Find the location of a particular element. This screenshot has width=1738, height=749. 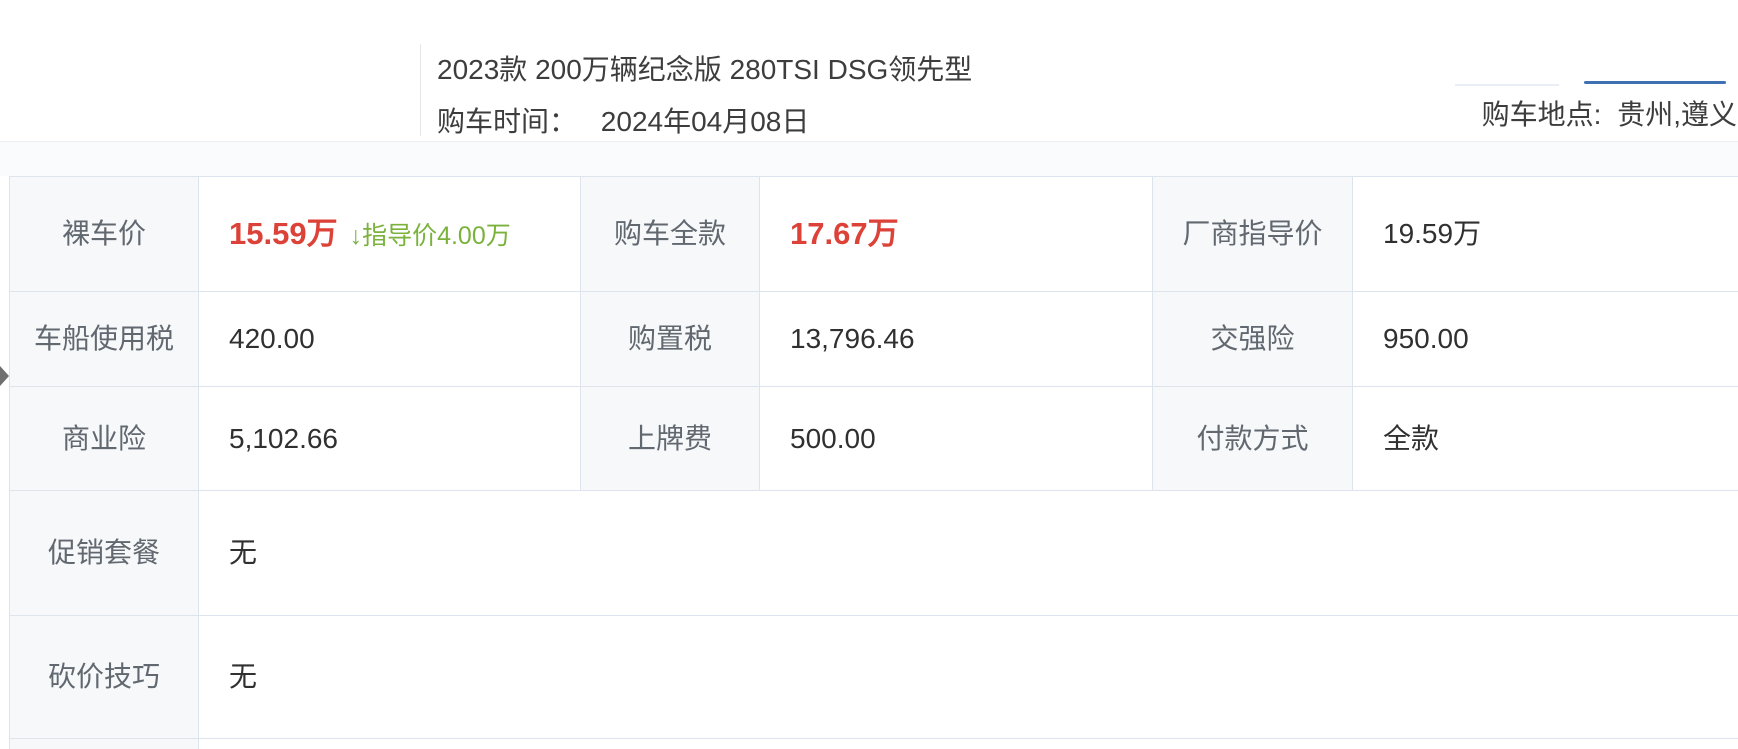

purchase-tax-label: 购置税 is located at coordinates (670, 339).